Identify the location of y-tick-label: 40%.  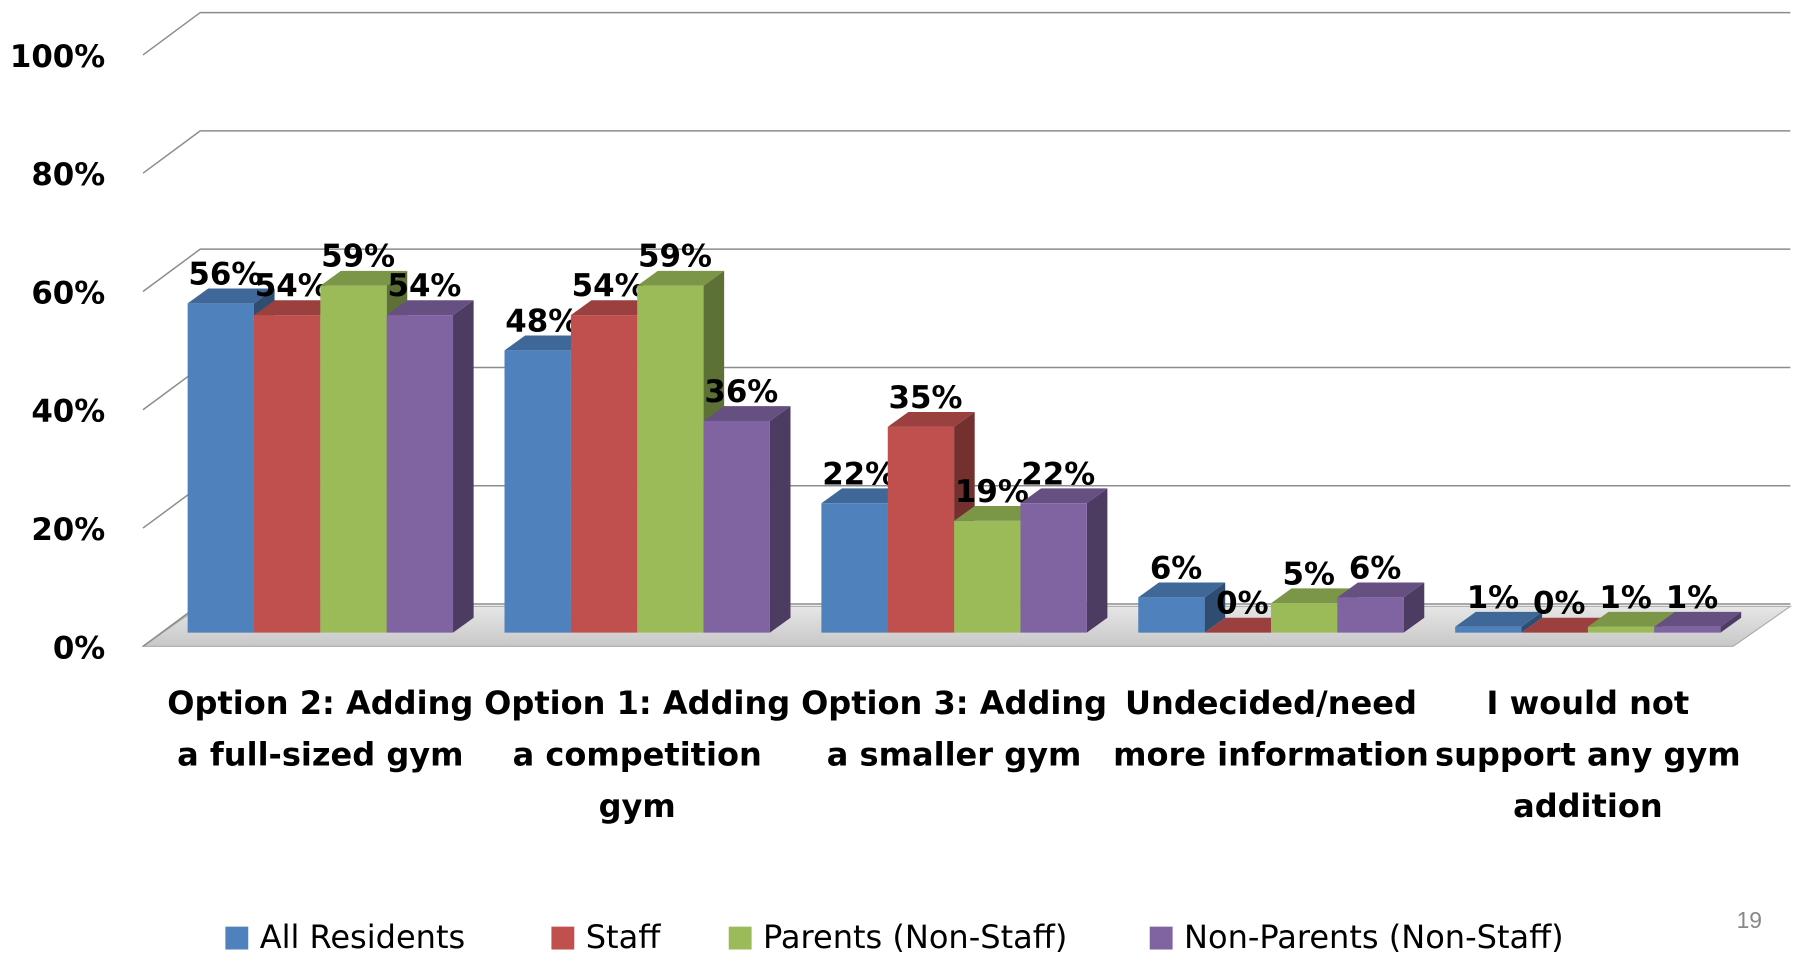
(68, 412).